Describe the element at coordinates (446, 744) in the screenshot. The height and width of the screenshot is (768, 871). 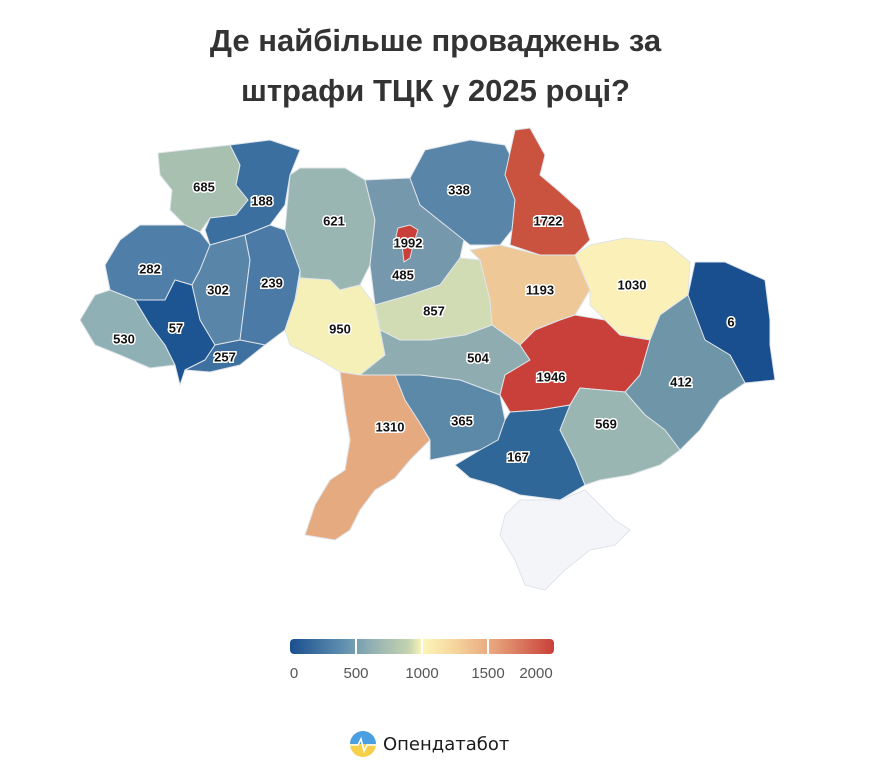
I see `brand-name: Опендатабот` at that location.